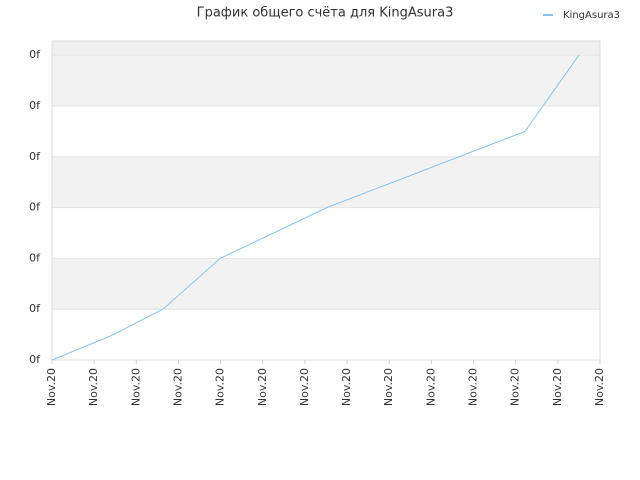 The width and height of the screenshot is (640, 480). Describe the element at coordinates (325, 13) in the screenshot. I see `chart-title: График общего счёта для KingAsura3` at that location.